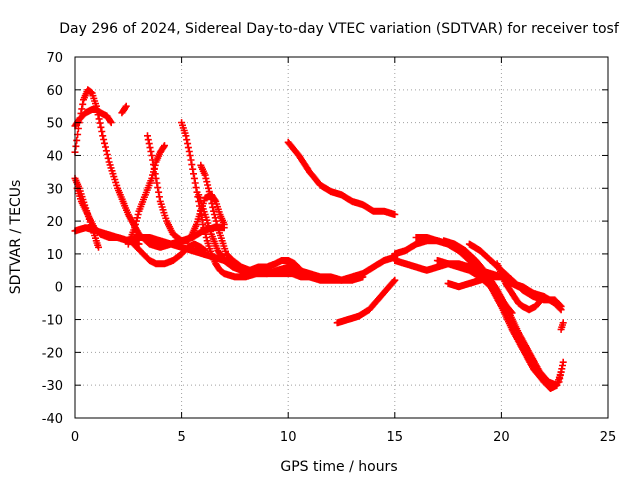 This screenshot has height=480, width=640. What do you see at coordinates (54, 189) in the screenshot?
I see `y-tick-label: 30` at bounding box center [54, 189].